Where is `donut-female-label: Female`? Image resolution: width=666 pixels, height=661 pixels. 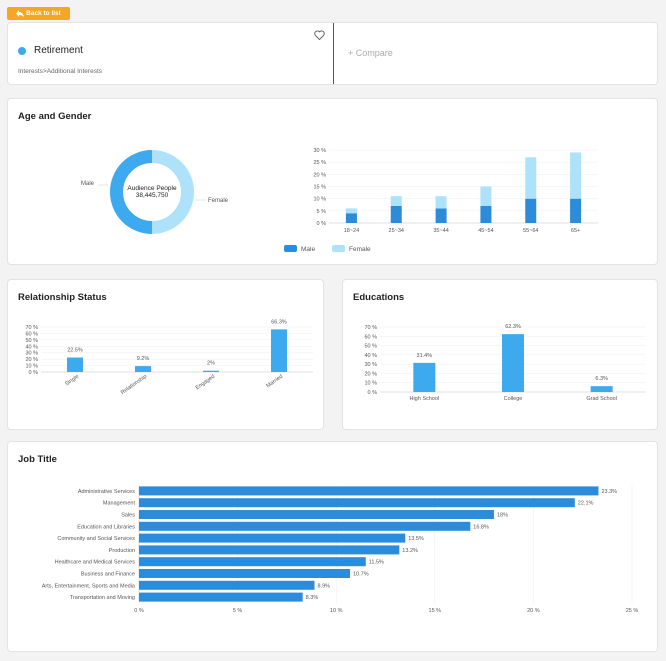
donut-female-label: Female is located at coordinates (218, 201).